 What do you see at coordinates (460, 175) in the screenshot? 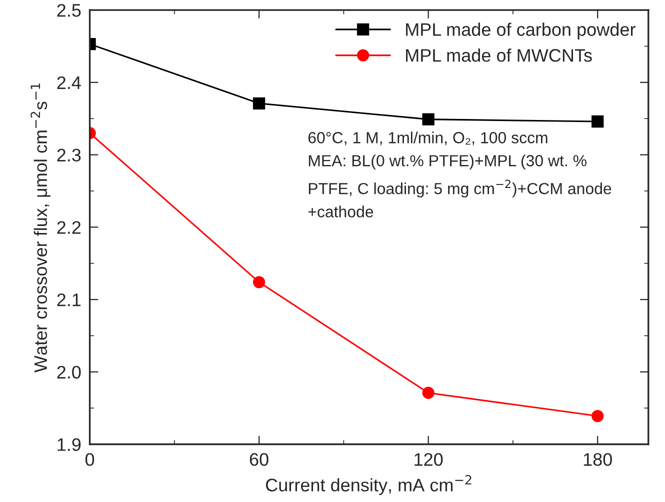
I see `text: 60°C, 1 M, 1ml/min, O₂, 100 sccm MEA: BL(0 wt.% PTFE)+MPL (30 wt. % PTFE, C loading: 5 mg cm$^{−2}$)+CCM anode +cathode` at bounding box center [460, 175].